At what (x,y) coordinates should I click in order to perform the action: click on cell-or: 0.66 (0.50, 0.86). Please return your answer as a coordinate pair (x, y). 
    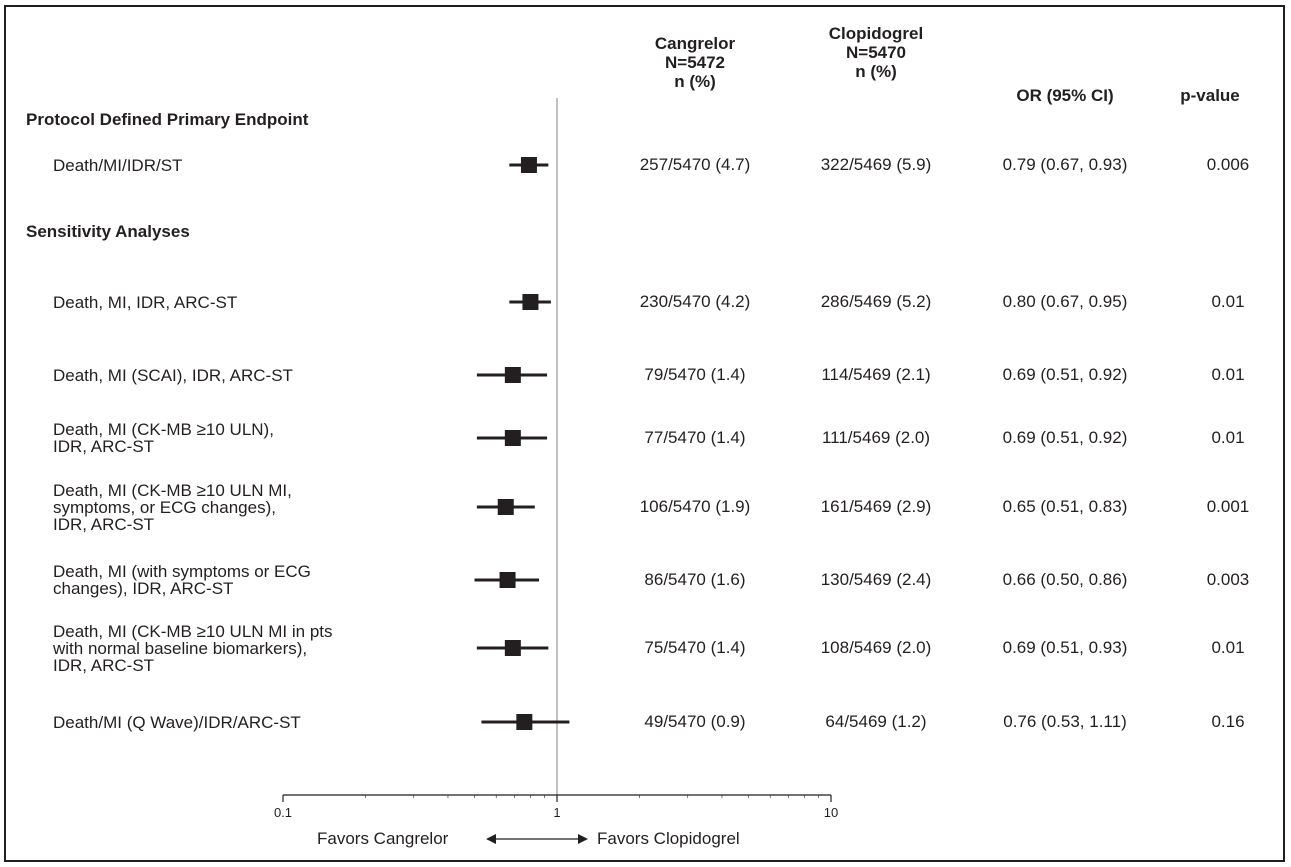
    Looking at the image, I should click on (1065, 579).